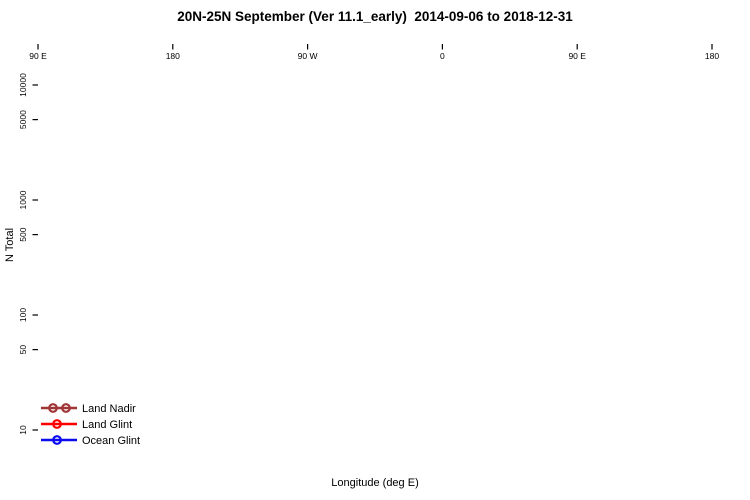 This screenshot has height=500, width=750. Describe the element at coordinates (23, 85) in the screenshot. I see `y-tick-label: 10000` at that location.